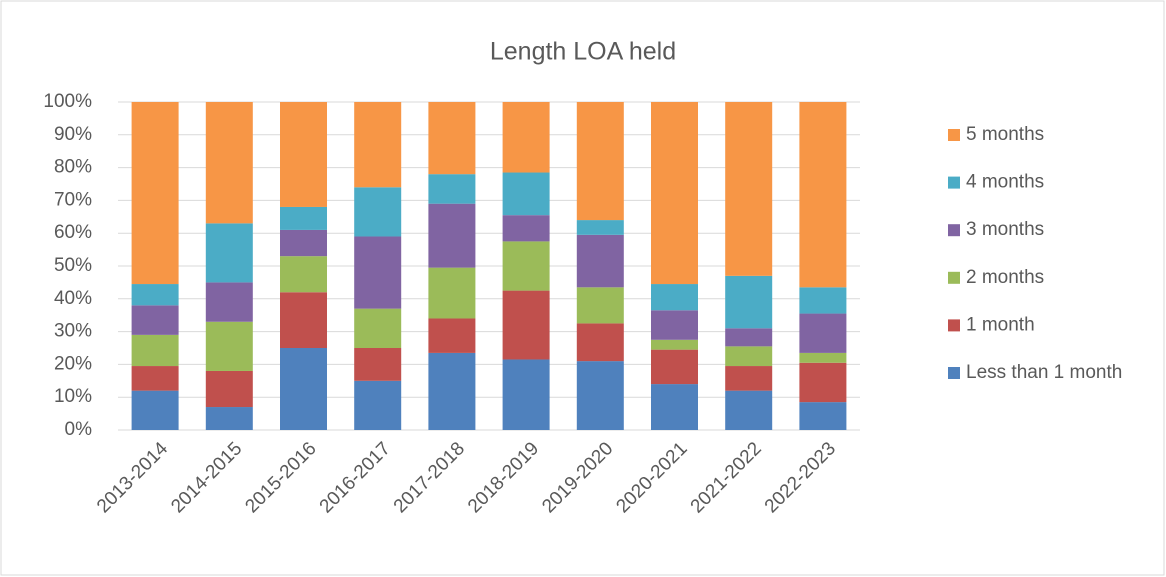 This screenshot has height=577, width=1166. I want to click on legend-label: 1 month, so click(1000, 324).